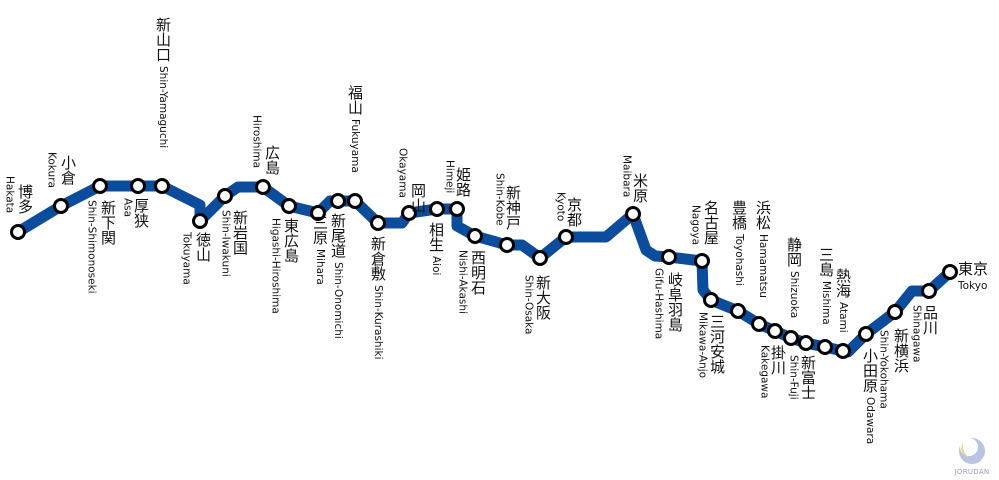 Image resolution: width=999 pixels, height=480 pixels. What do you see at coordinates (825, 347) in the screenshot?
I see `station-marker-mishima` at bounding box center [825, 347].